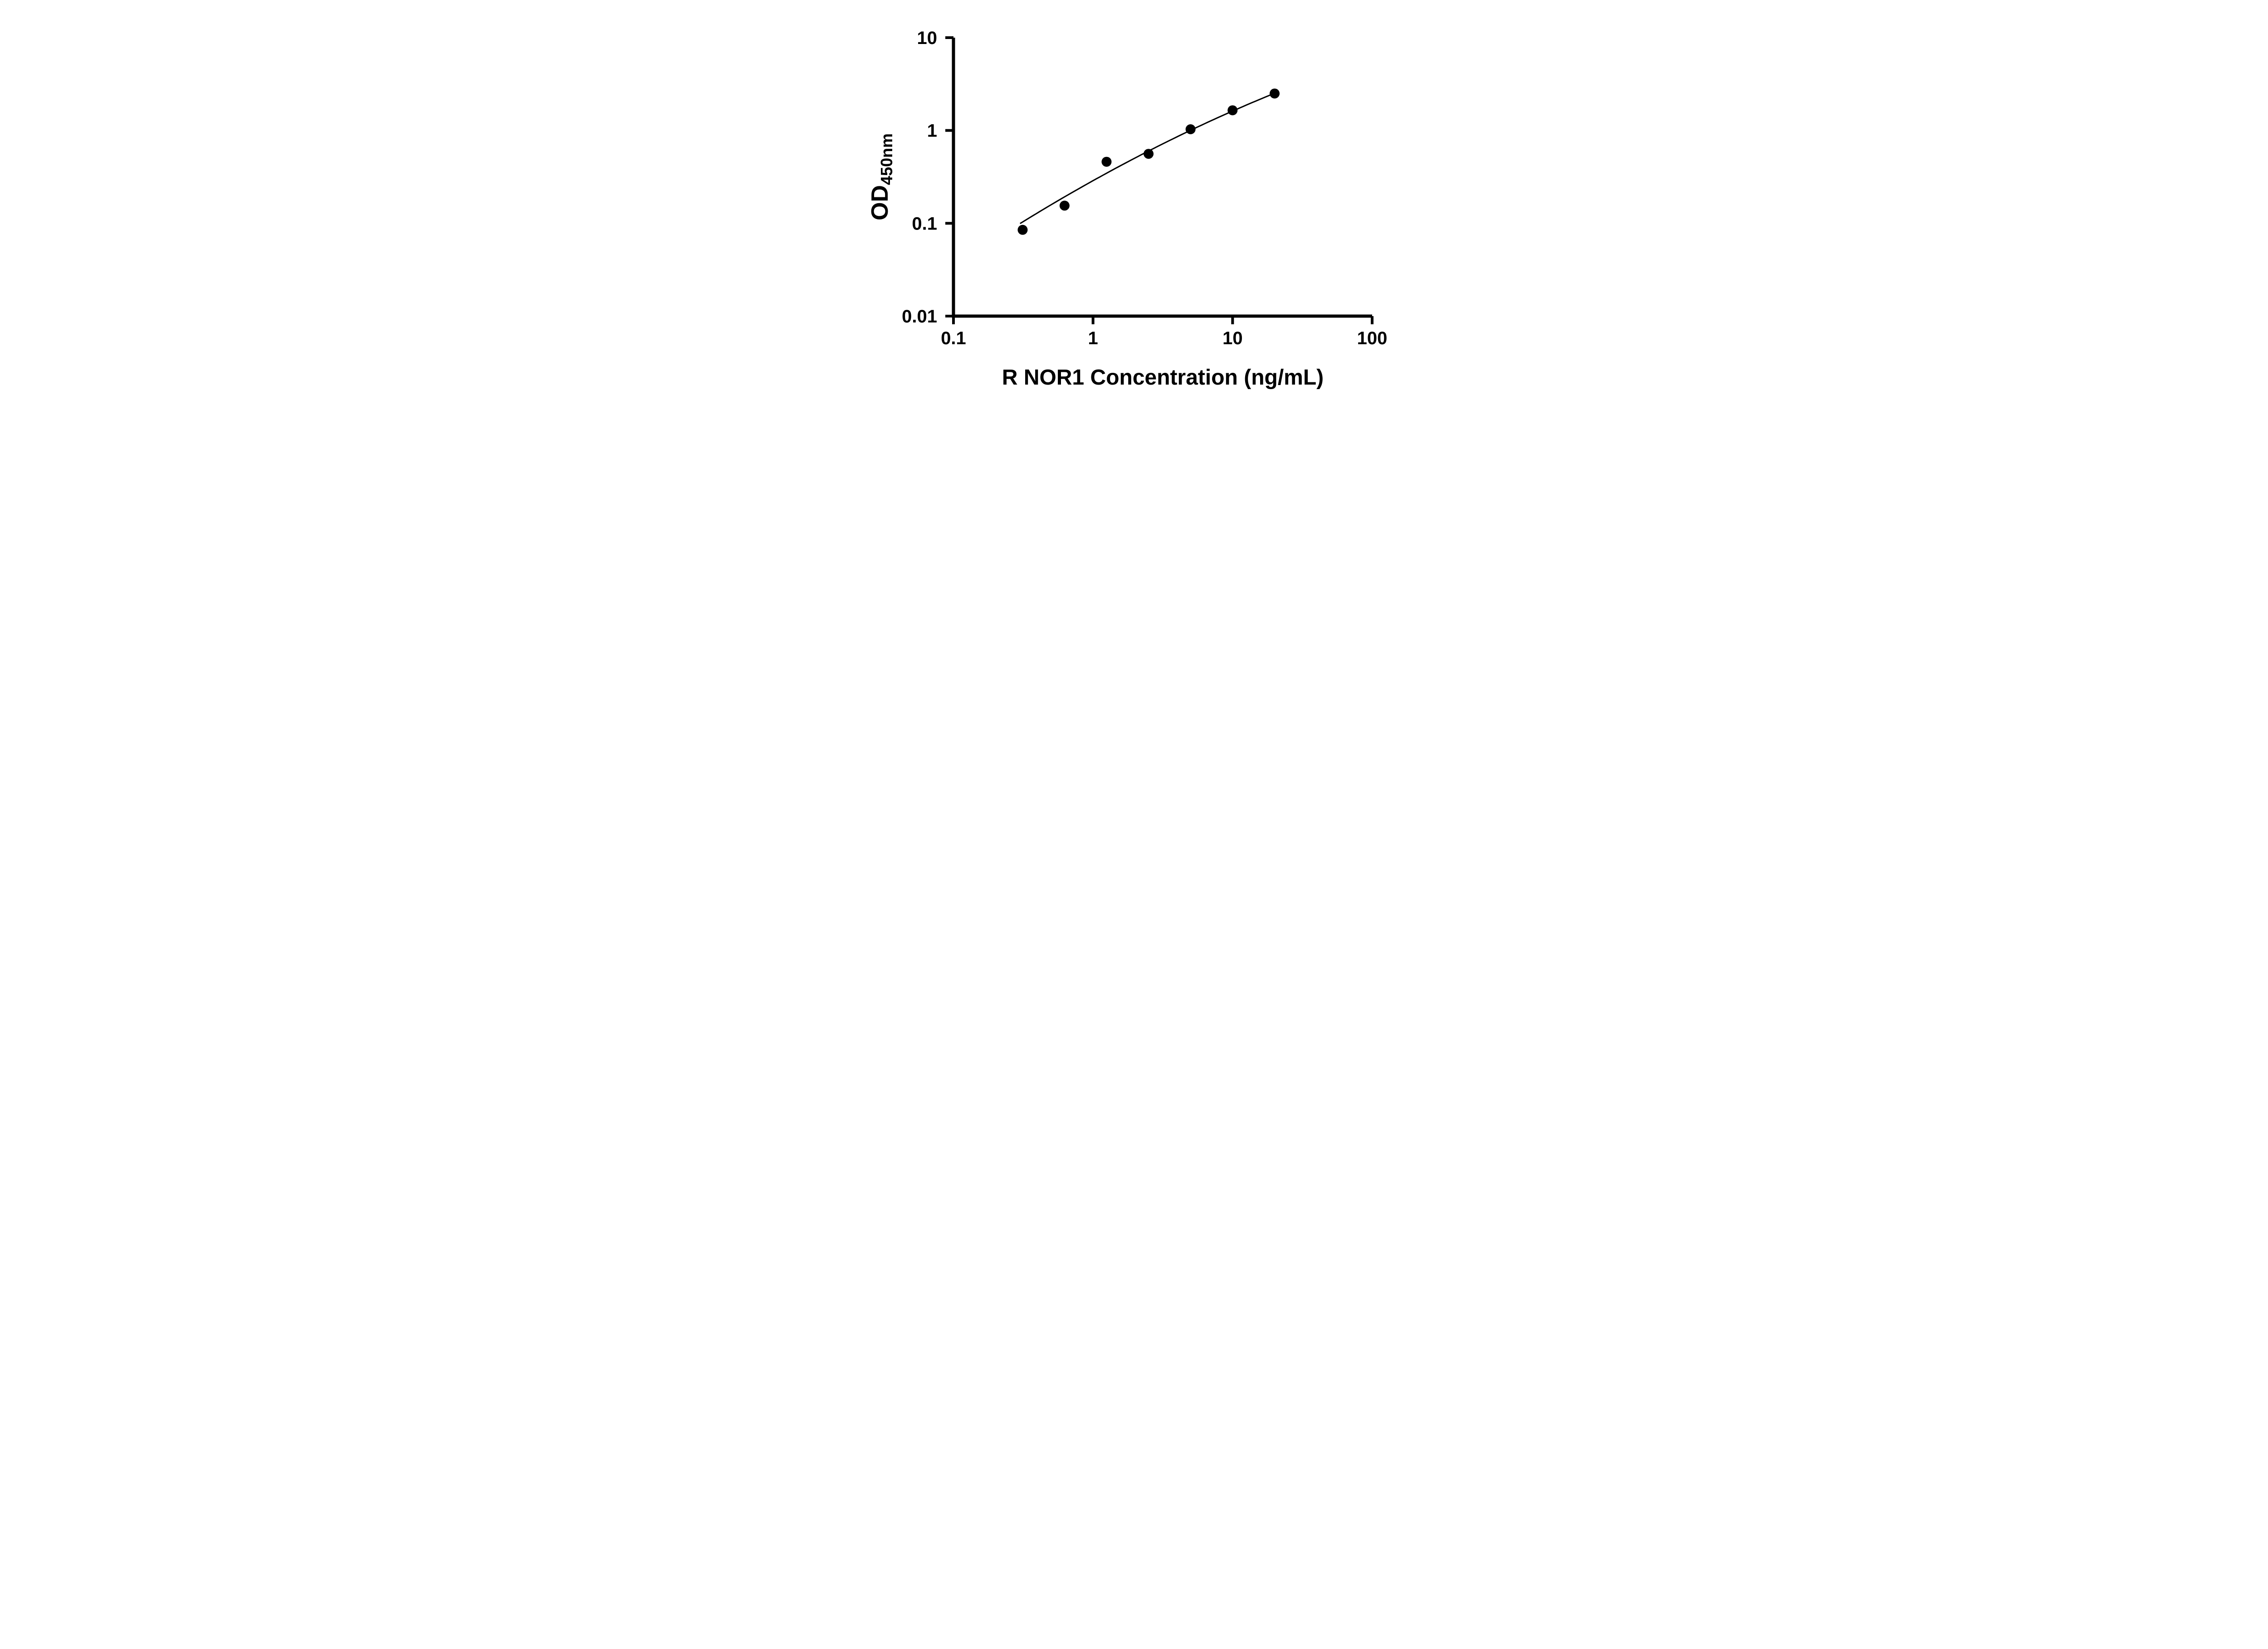  What do you see at coordinates (887, 159) in the screenshot?
I see `y-axis-title-subscript: 450nm` at bounding box center [887, 159].